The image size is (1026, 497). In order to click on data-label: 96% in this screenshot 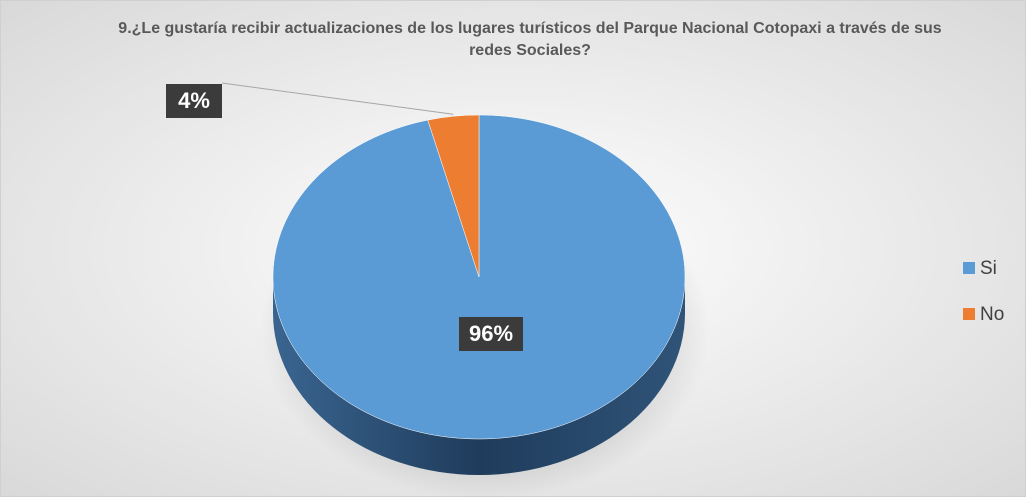, I will do `click(491, 333)`.